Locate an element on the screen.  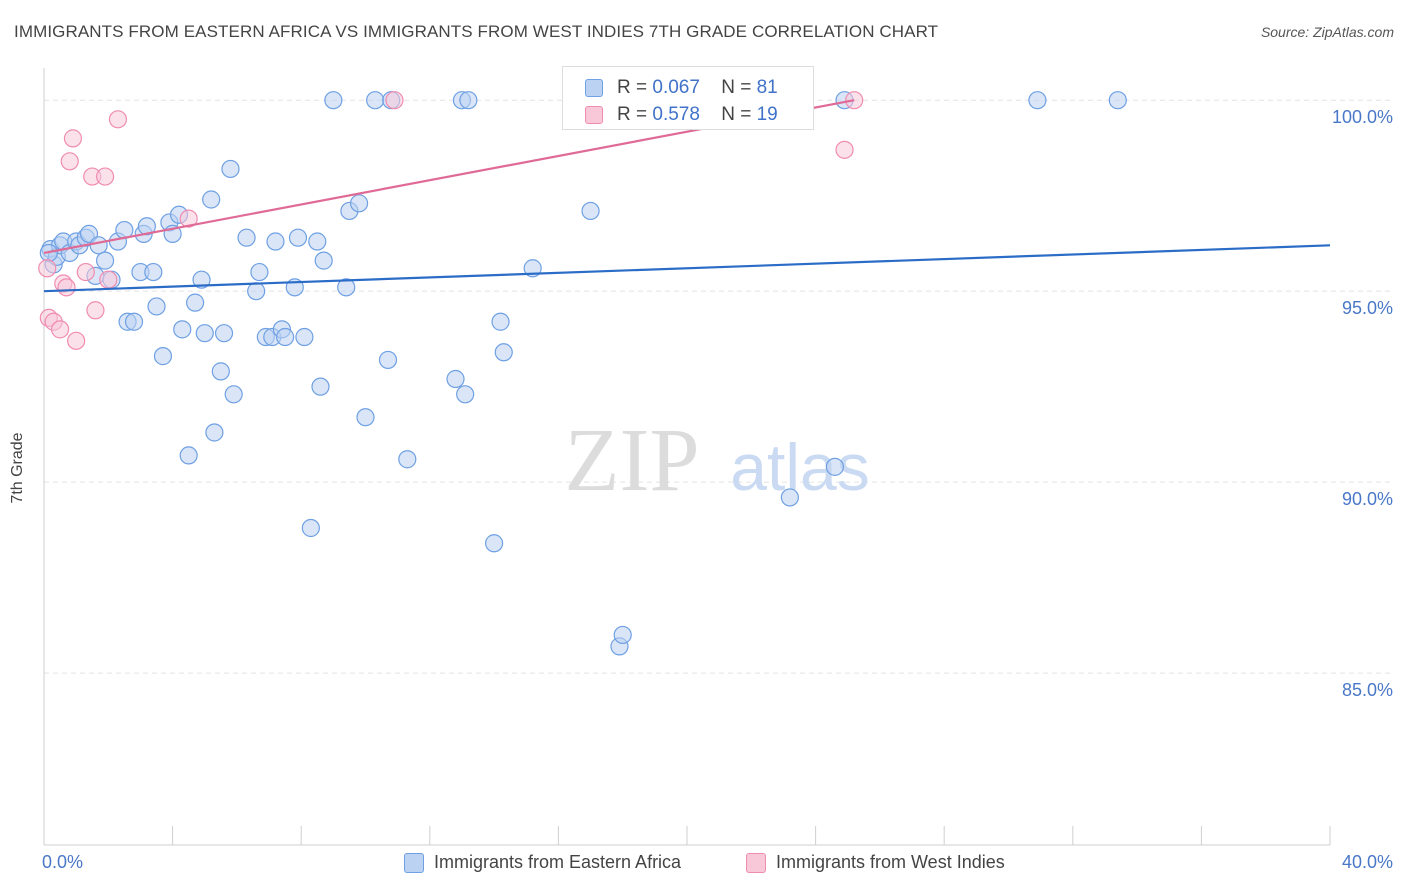
stats-row-pink: R = 0.578 N = 19 is located at coordinates (681, 115).